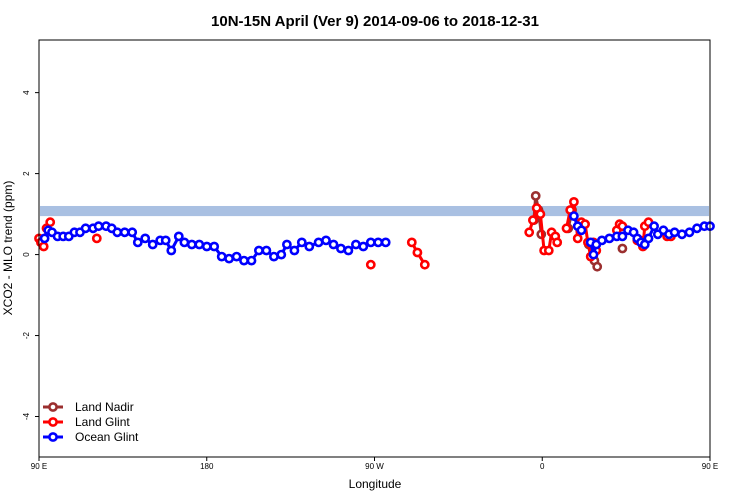  Describe the element at coordinates (207, 466) in the screenshot. I see `x-tick-label: 180` at that location.